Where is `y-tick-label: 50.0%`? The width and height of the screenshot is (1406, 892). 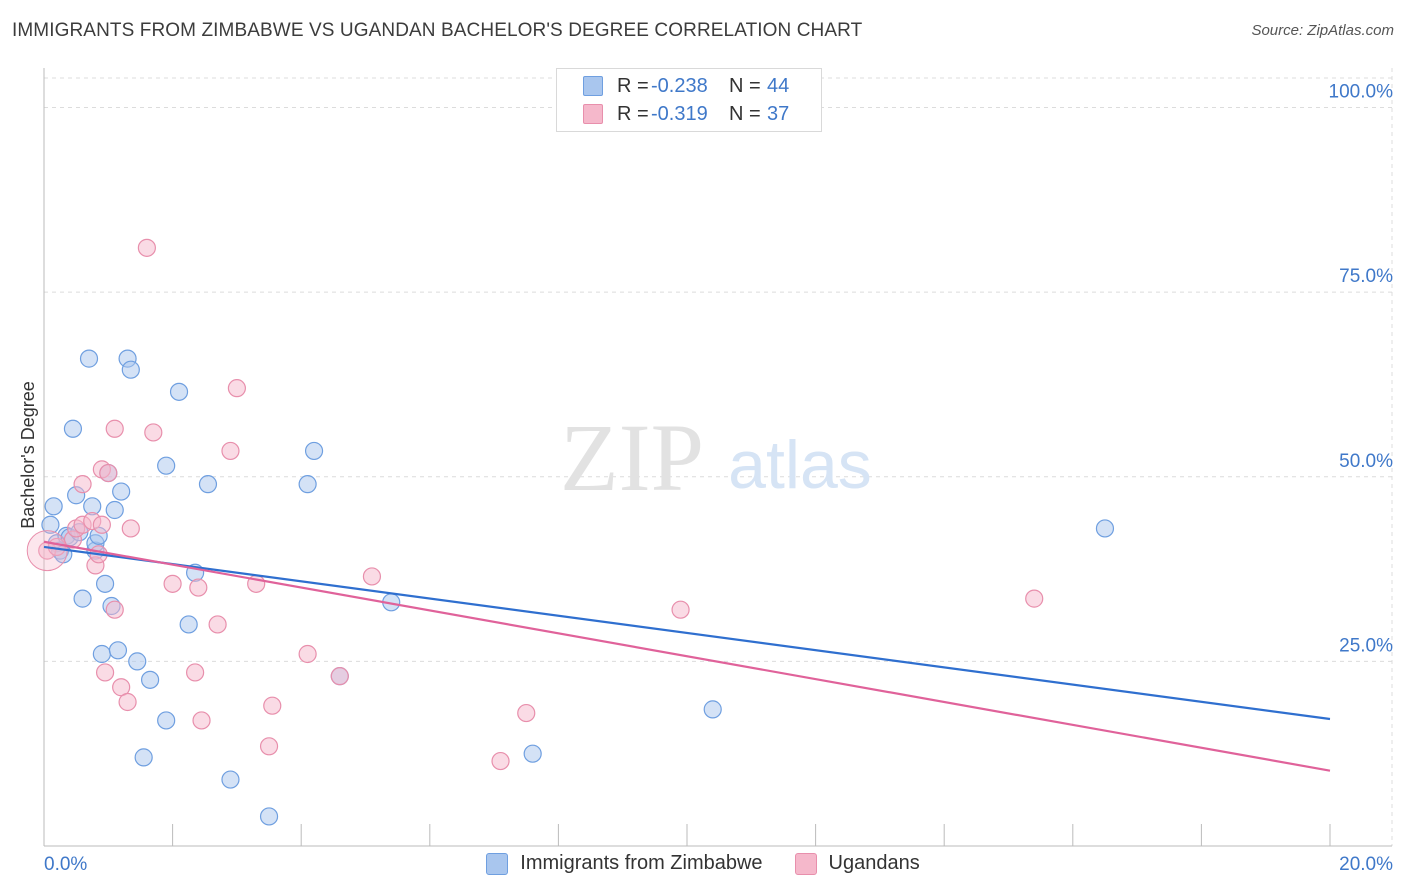
y-tick-label: 50.0% is located at coordinates (1366, 461).